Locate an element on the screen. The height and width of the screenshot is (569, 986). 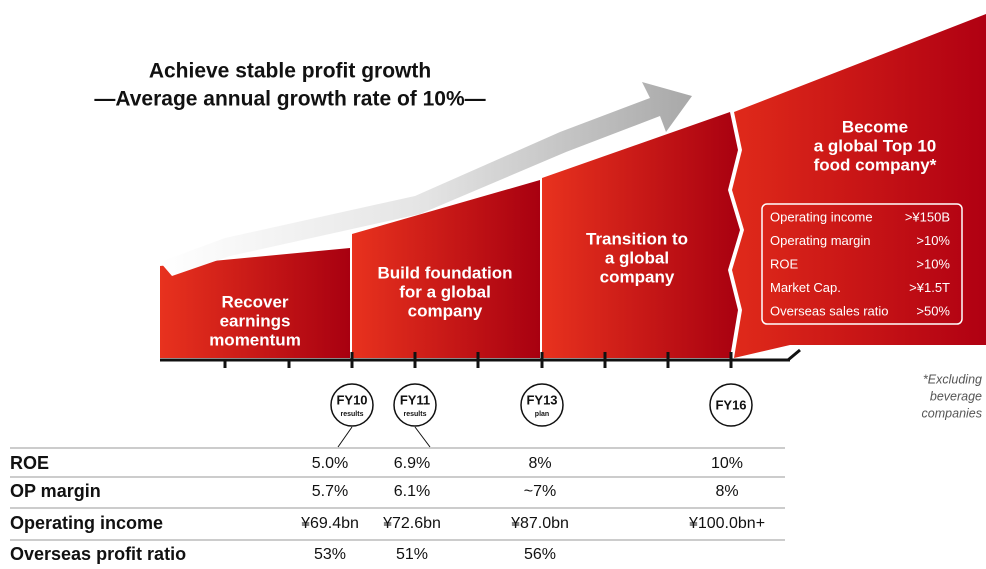
cell: ~7% is located at coordinates (540, 491).